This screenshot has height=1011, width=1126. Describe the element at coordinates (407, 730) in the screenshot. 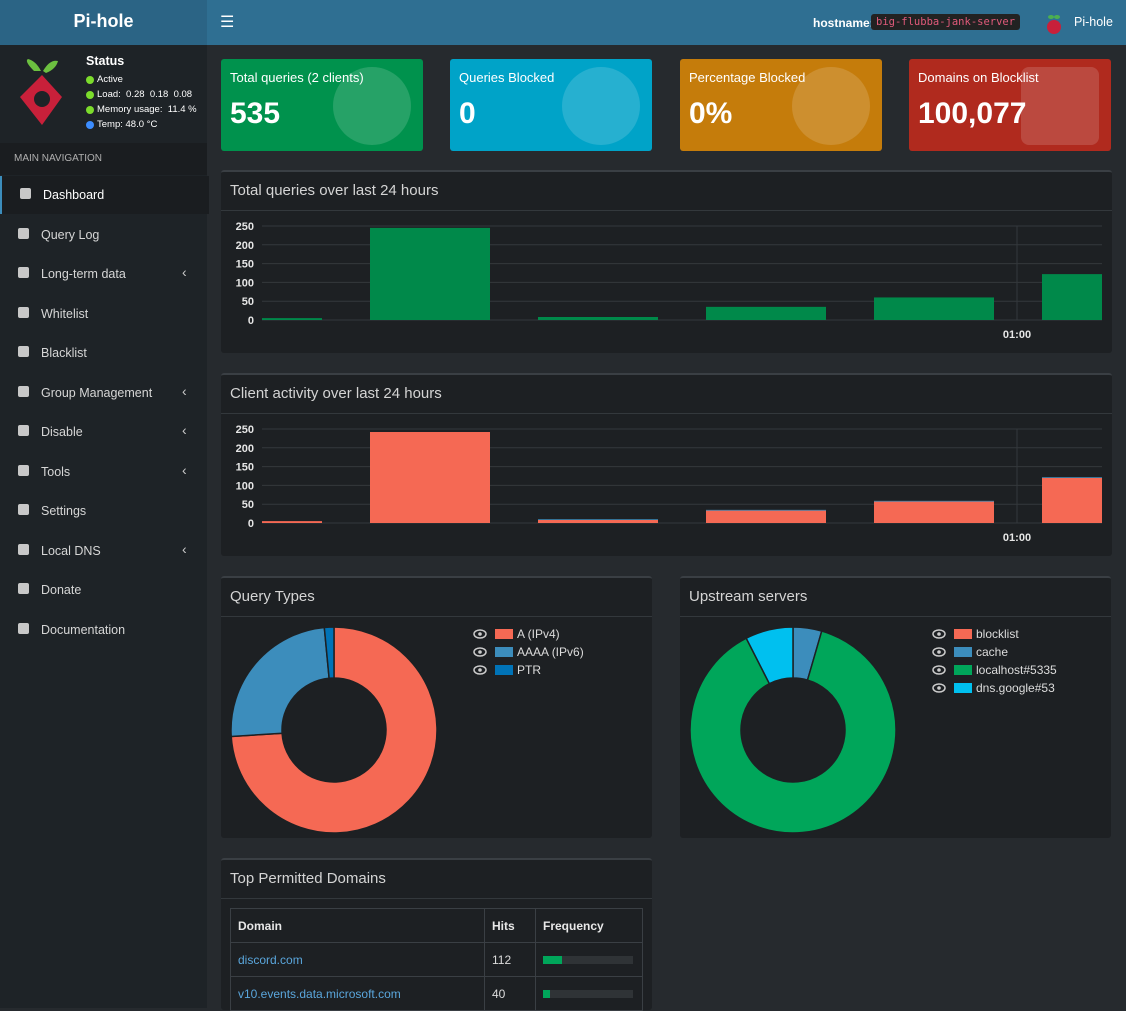

I see `chart: A (IPv4) AAAA (IPv6) PTR` at that location.